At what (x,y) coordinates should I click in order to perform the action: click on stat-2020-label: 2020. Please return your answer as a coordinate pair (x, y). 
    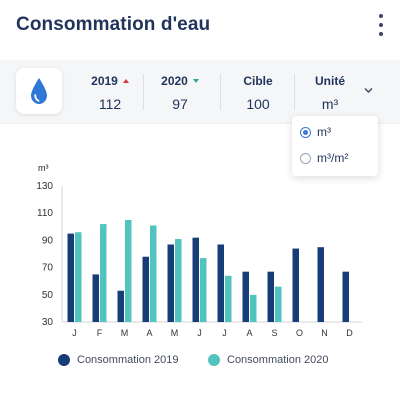
    Looking at the image, I should click on (174, 81).